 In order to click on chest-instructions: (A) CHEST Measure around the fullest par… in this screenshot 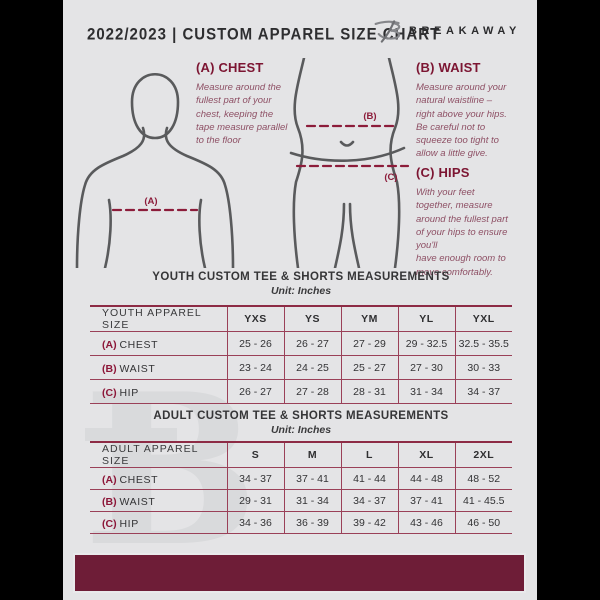, I will do `click(258, 103)`.